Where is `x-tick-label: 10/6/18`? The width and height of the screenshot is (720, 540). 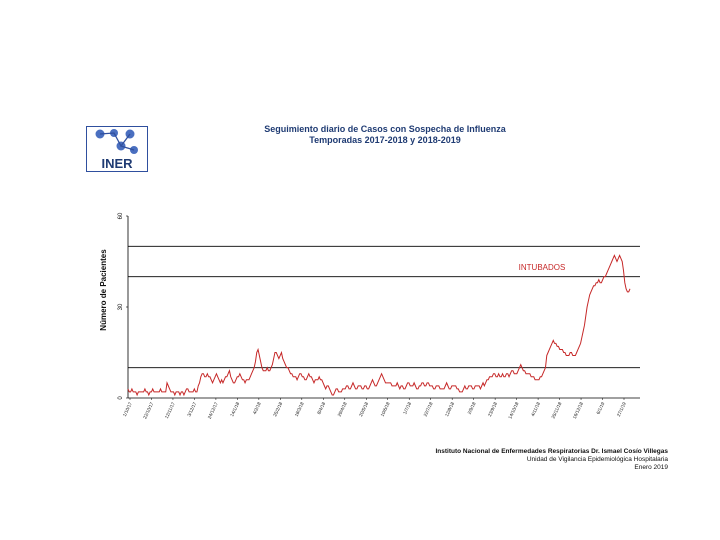 x-tick-label: 10/6/18 is located at coordinates (385, 409).